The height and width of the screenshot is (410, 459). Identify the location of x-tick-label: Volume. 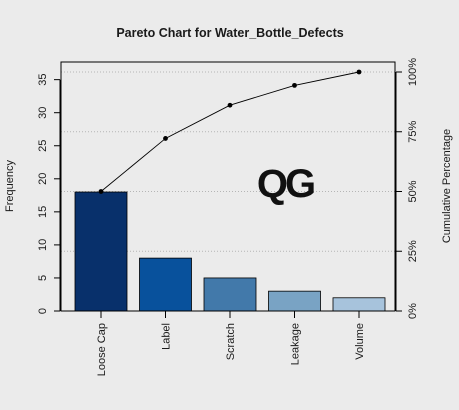
(360, 341).